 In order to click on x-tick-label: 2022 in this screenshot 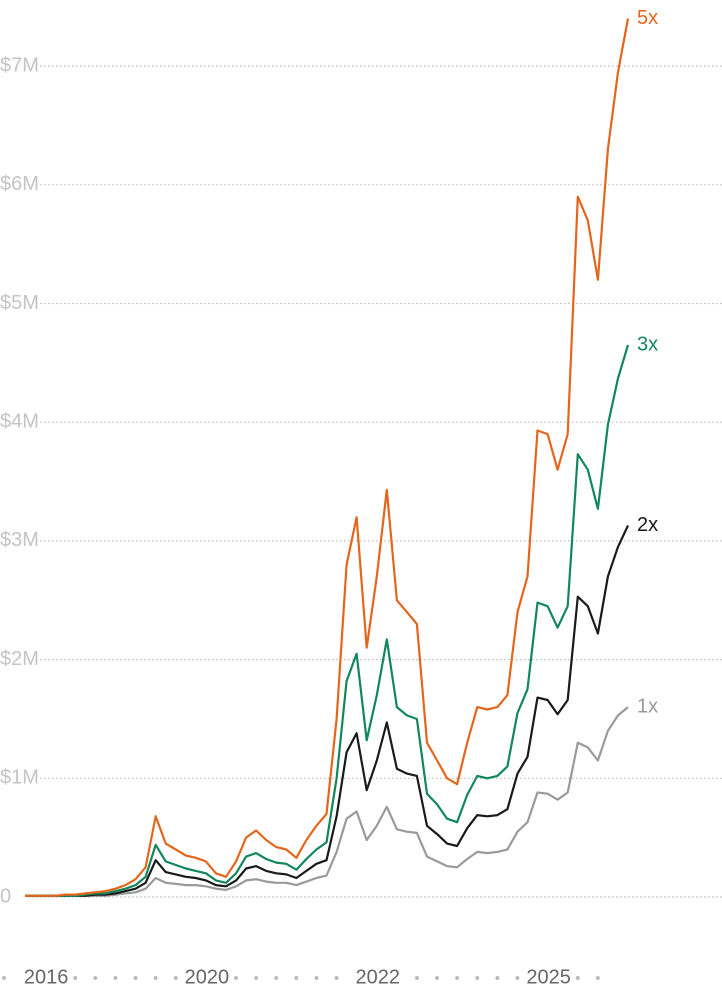, I will do `click(378, 977)`.